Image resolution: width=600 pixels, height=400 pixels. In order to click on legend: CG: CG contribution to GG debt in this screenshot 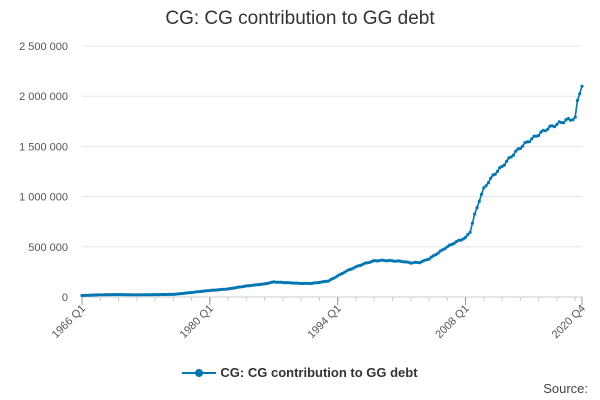, I will do `click(300, 372)`.